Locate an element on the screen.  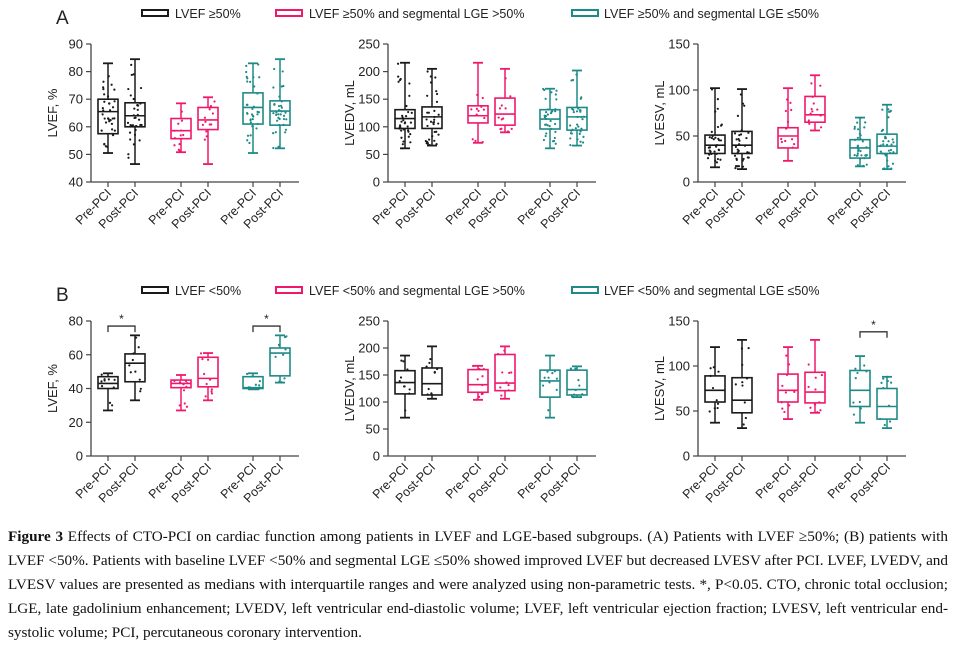
legend-a-item-1: LVEF ≥50% and segmental LGE >50% is located at coordinates (399, 14).